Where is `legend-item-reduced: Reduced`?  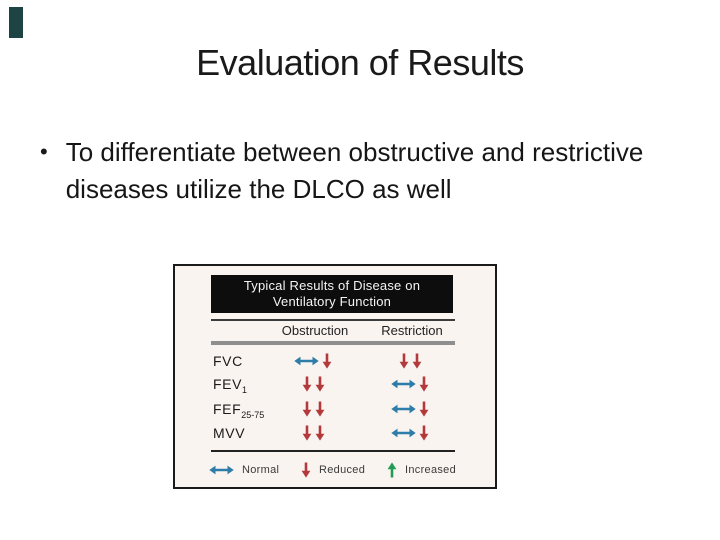
legend-item-reduced: Reduced is located at coordinates (333, 470).